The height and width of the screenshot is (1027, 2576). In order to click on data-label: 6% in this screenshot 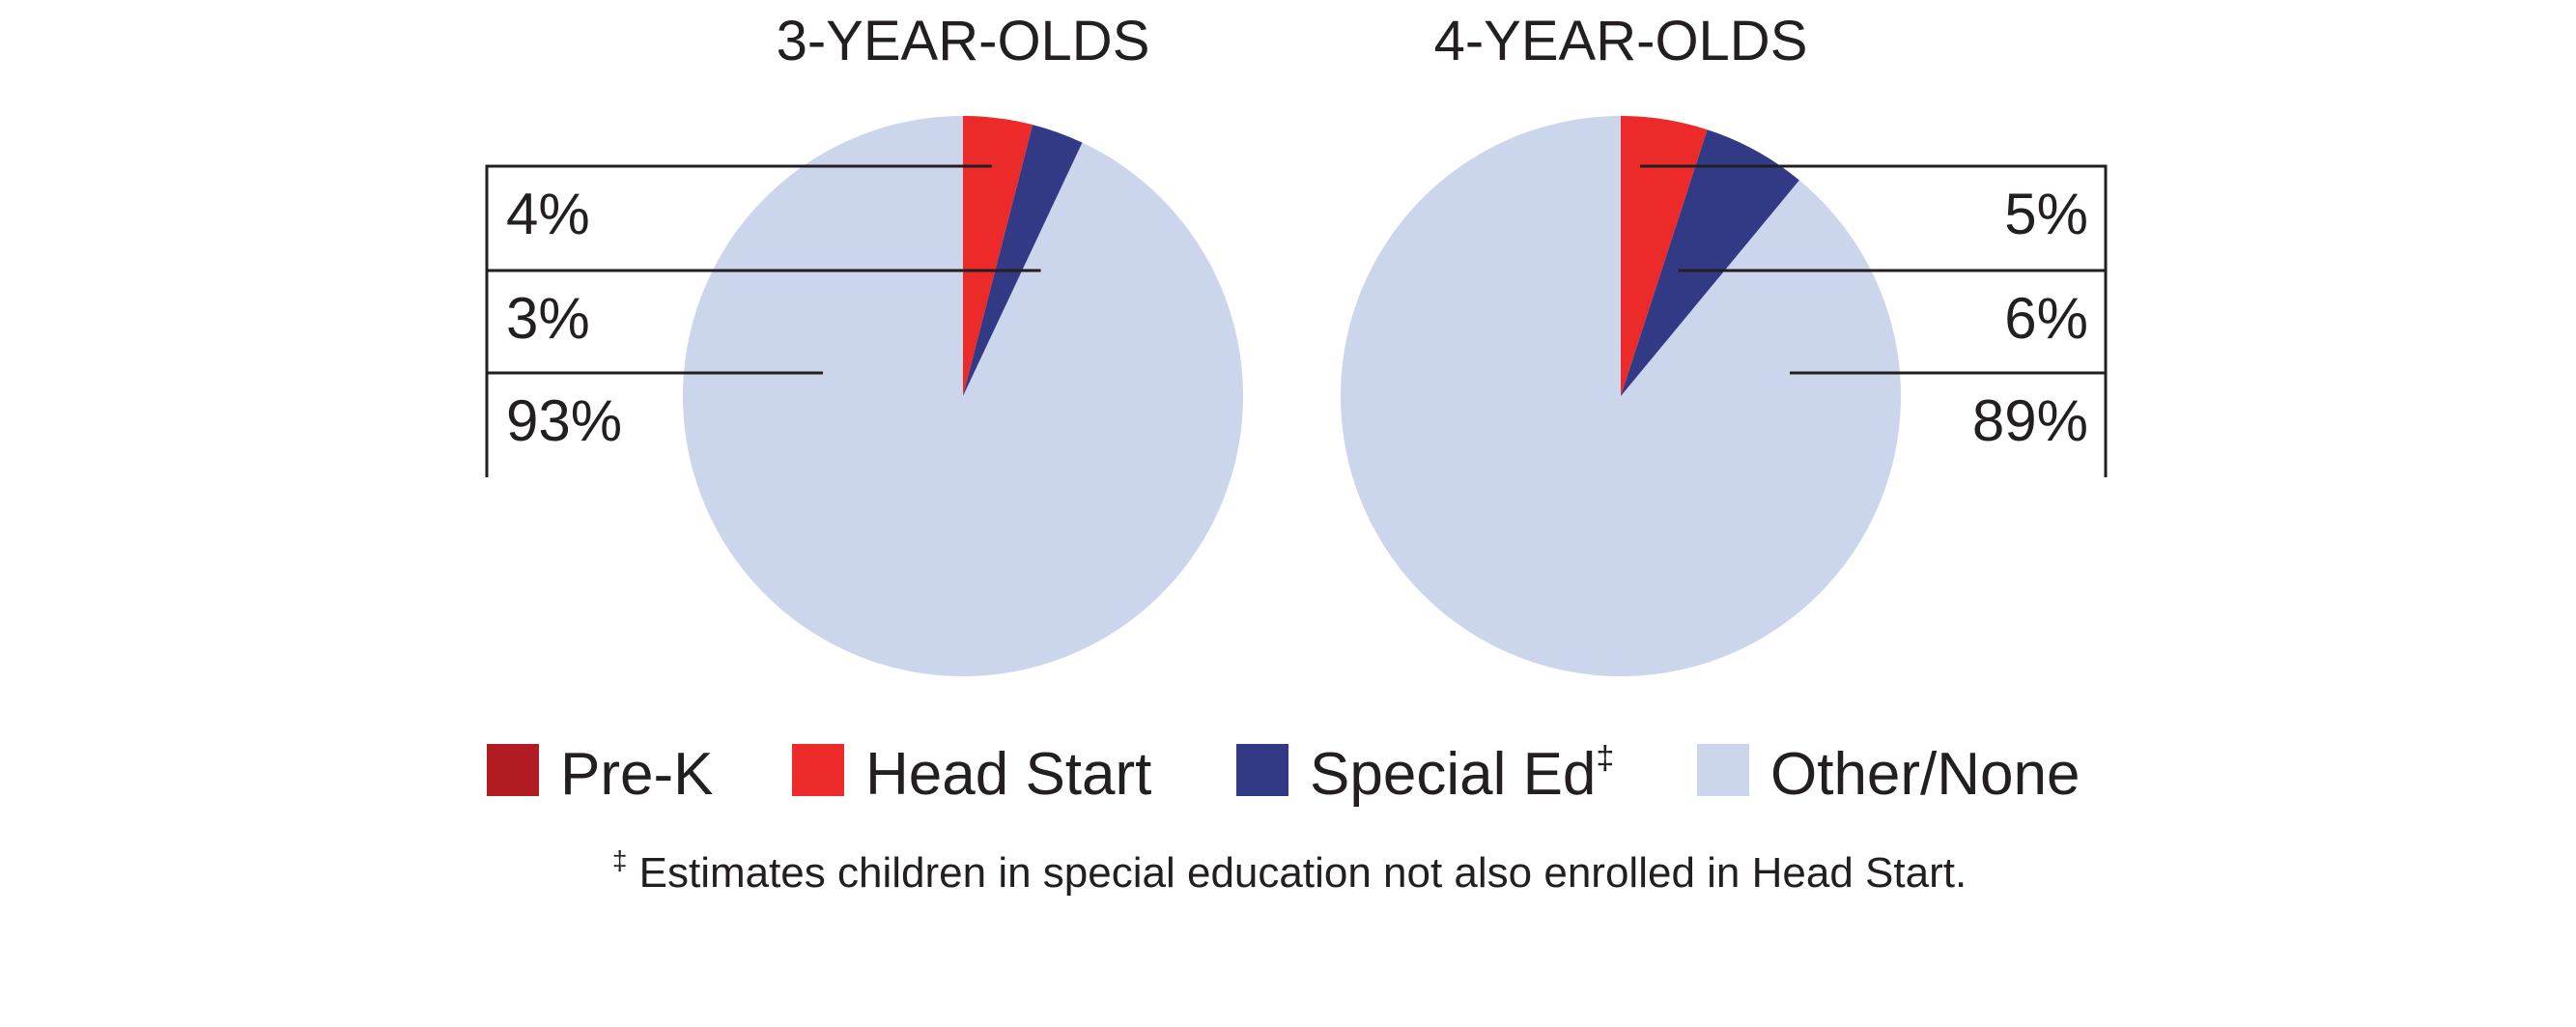, I will do `click(2046, 318)`.